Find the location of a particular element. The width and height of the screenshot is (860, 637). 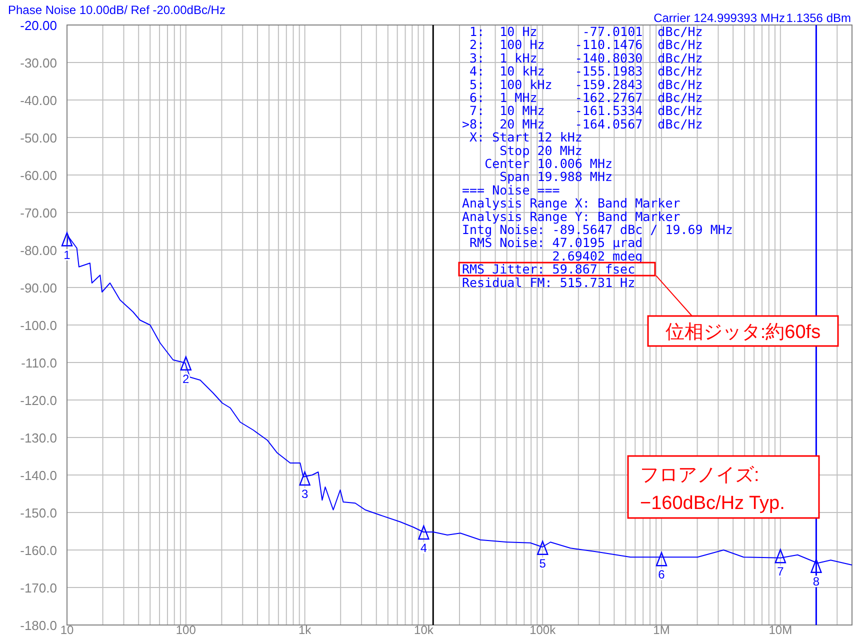

annotation: 5: 100 kHz -159.2843 dBc/Hz is located at coordinates (582, 84).